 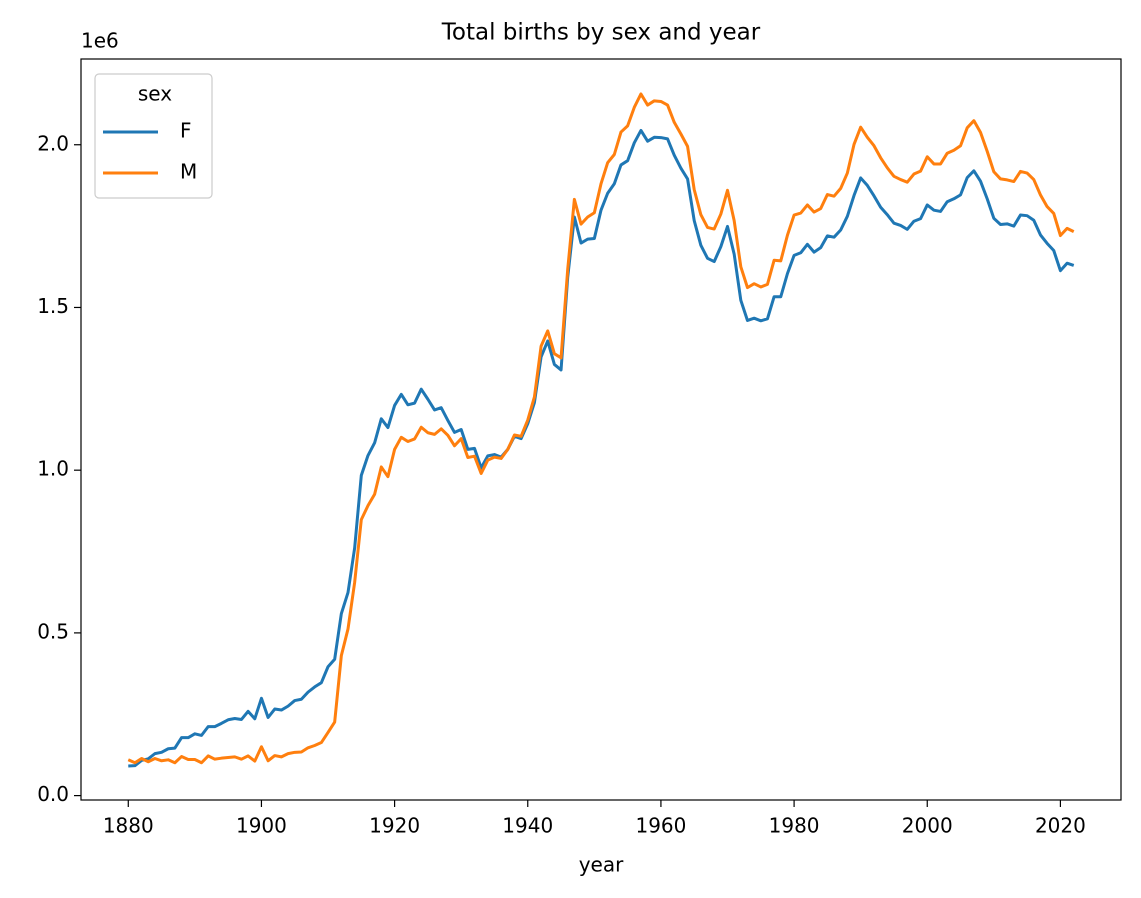 I want to click on legend-label: M, so click(x=188, y=172).